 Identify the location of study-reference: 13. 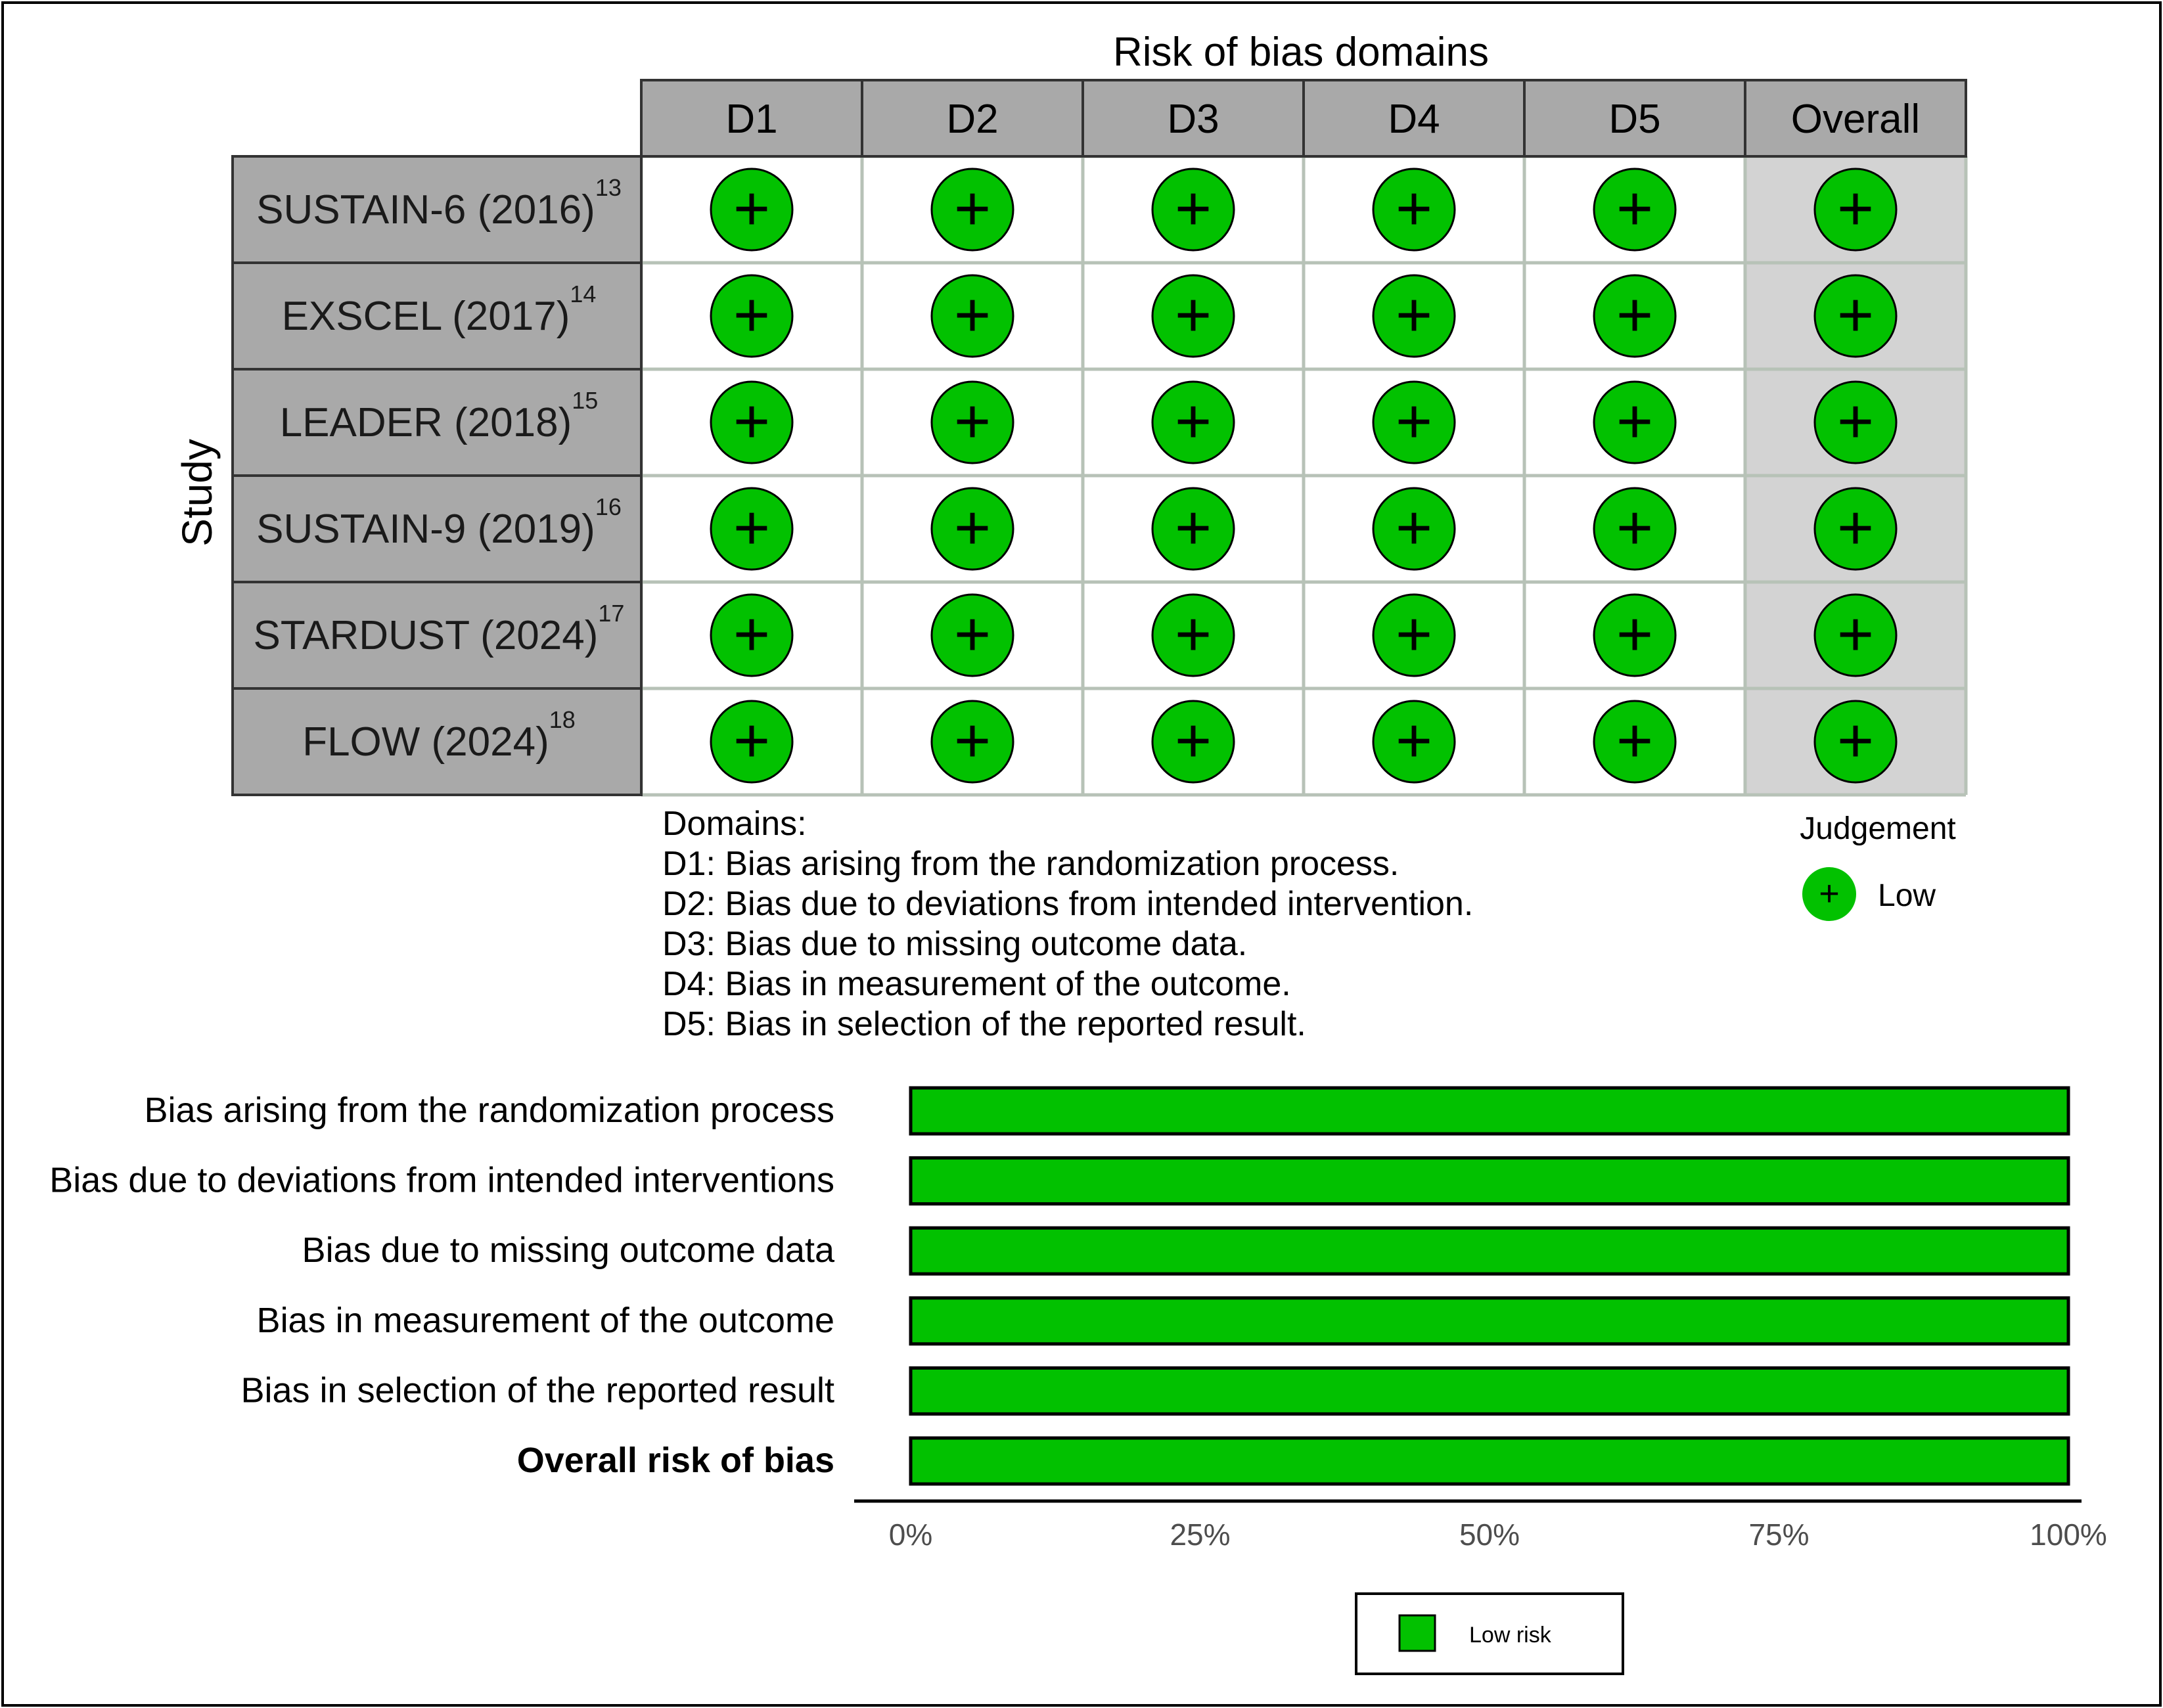
(608, 187).